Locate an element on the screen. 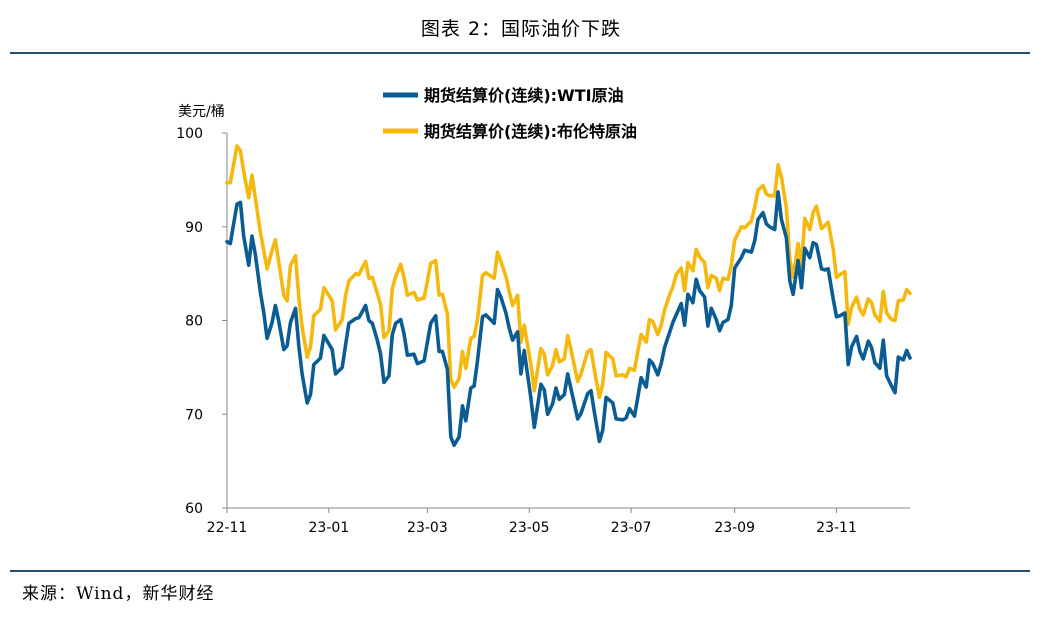 This screenshot has width=1042, height=618. y-tick-label: 60 is located at coordinates (194, 509).